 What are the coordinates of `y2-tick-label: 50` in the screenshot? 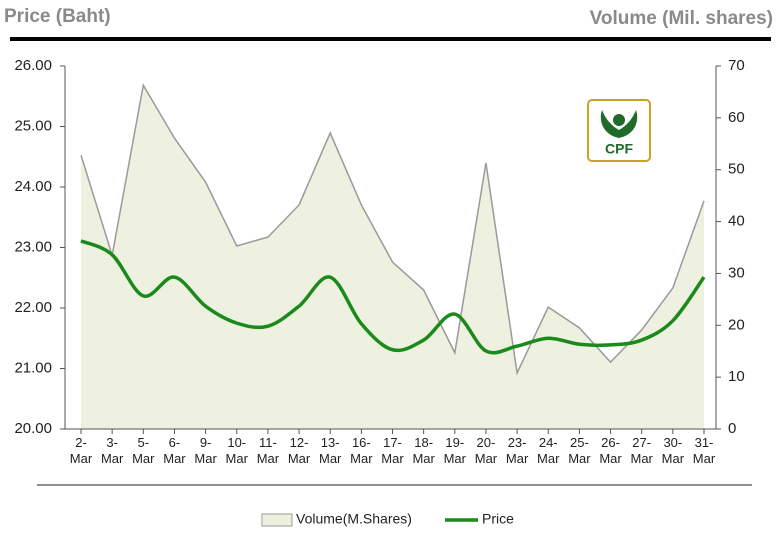 It's located at (736, 169).